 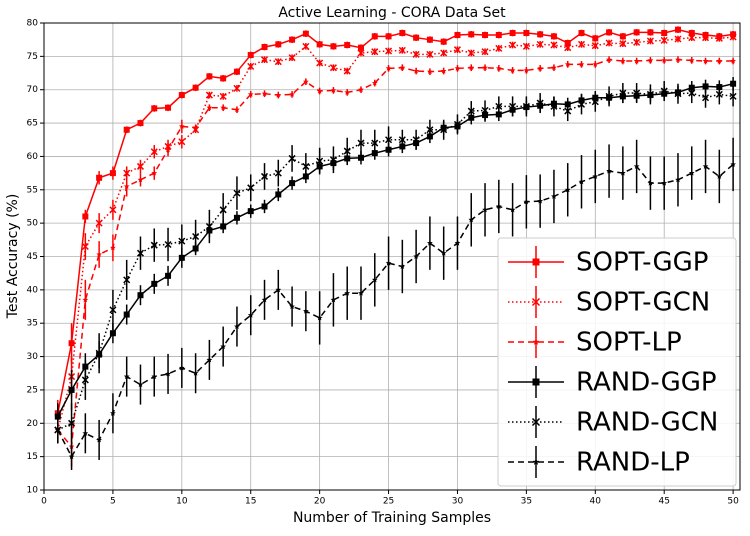 What do you see at coordinates (44, 502) in the screenshot?
I see `x-tick-label: 0` at bounding box center [44, 502].